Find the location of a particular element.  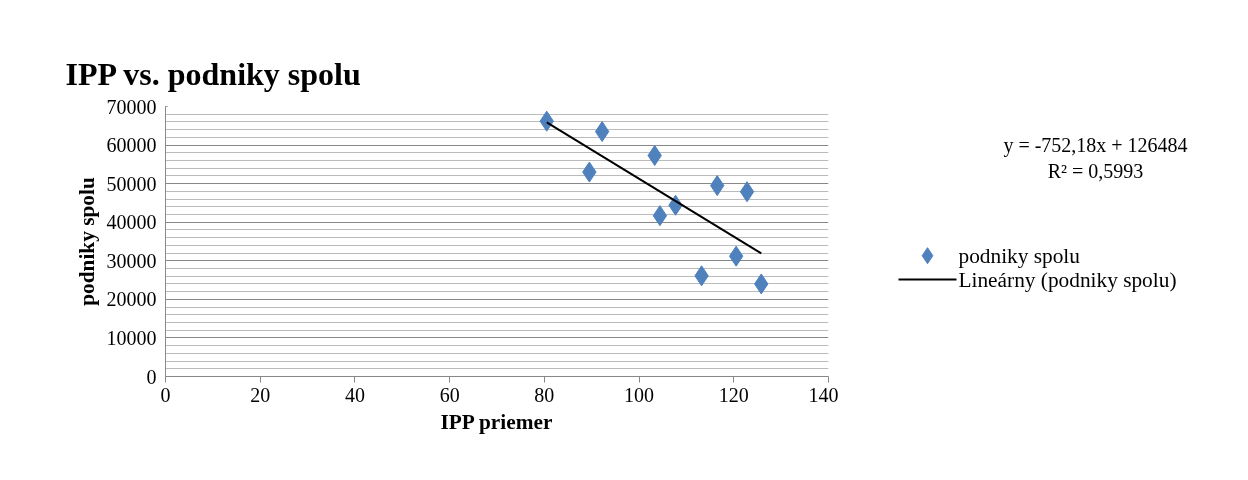

chart-title: IPP vs. podniky spolu is located at coordinates (213, 73).